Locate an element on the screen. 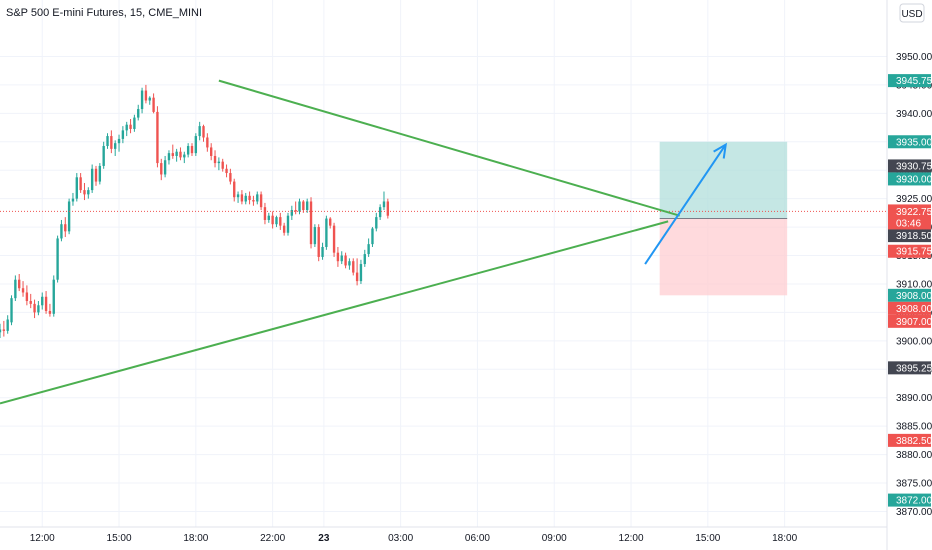 Image resolution: width=932 pixels, height=550 pixels. currency-label: USD is located at coordinates (911, 14).